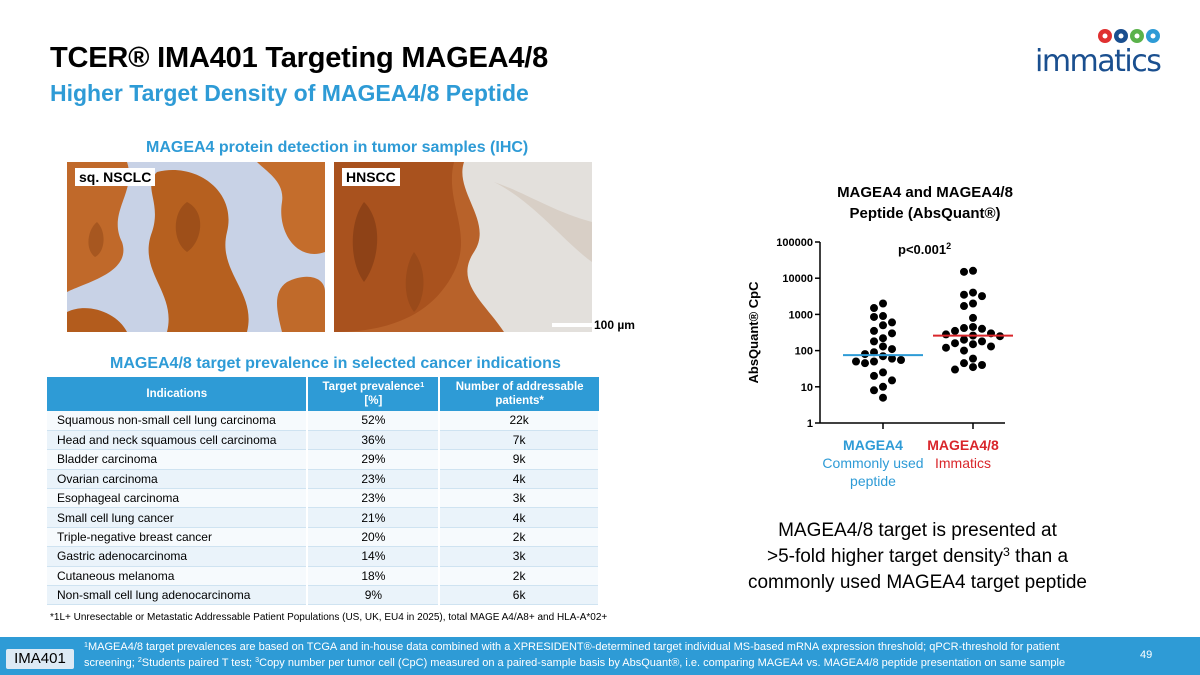 This screenshot has height=675, width=1200. What do you see at coordinates (519, 479) in the screenshot?
I see `cell-patients: 4k` at bounding box center [519, 479].